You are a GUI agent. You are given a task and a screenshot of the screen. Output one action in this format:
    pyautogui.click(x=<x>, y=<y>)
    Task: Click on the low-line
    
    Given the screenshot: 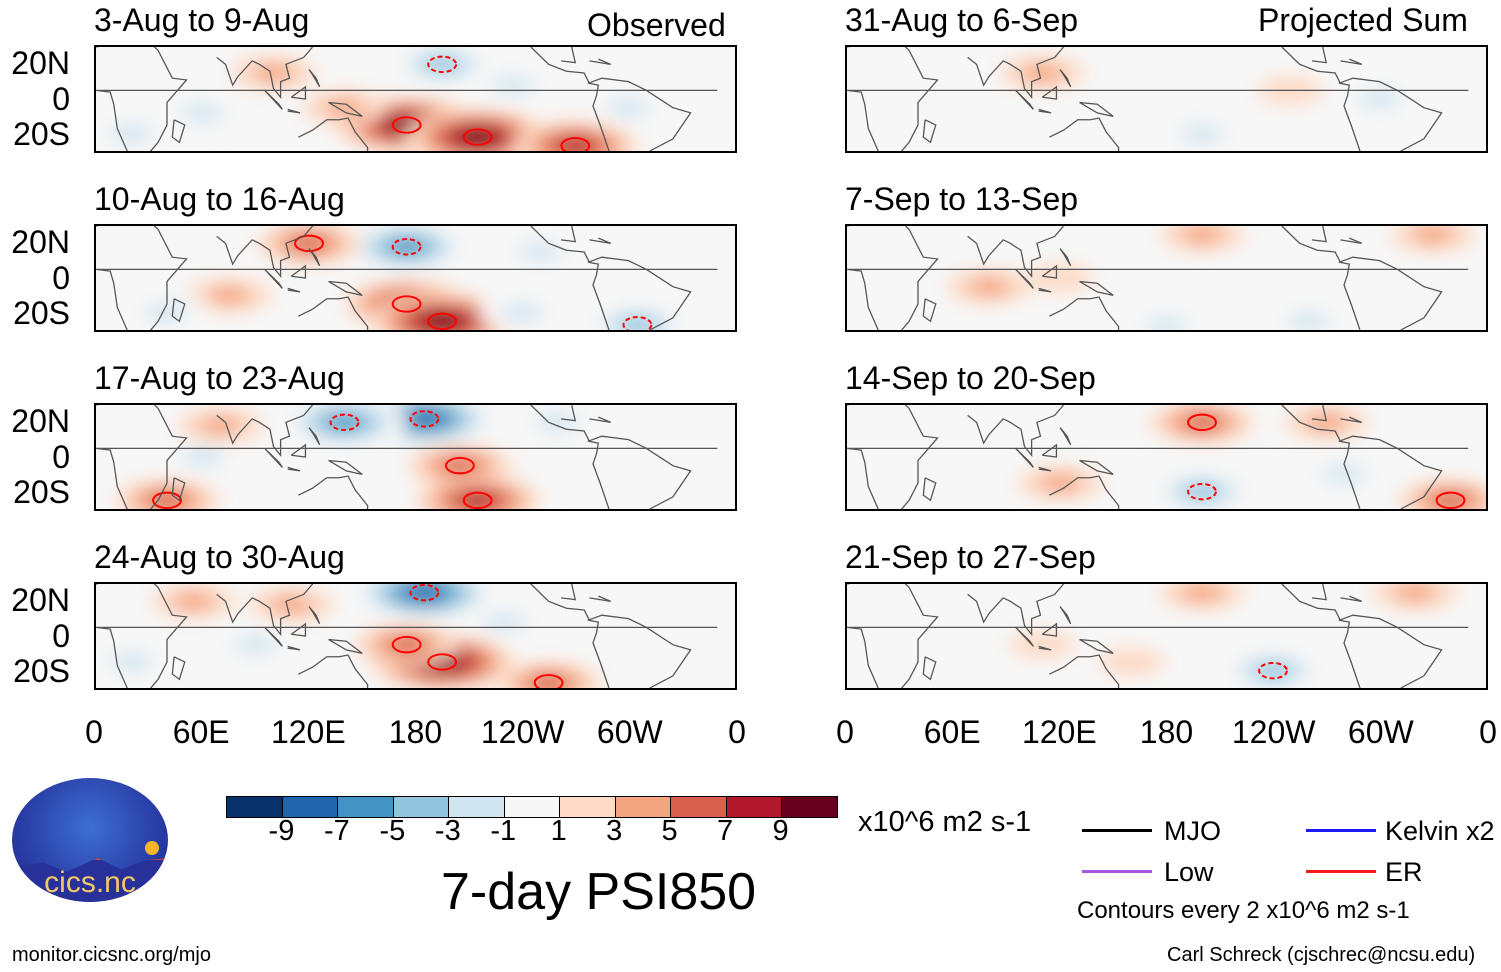 What is the action you would take?
    pyautogui.click(x=1117, y=871)
    